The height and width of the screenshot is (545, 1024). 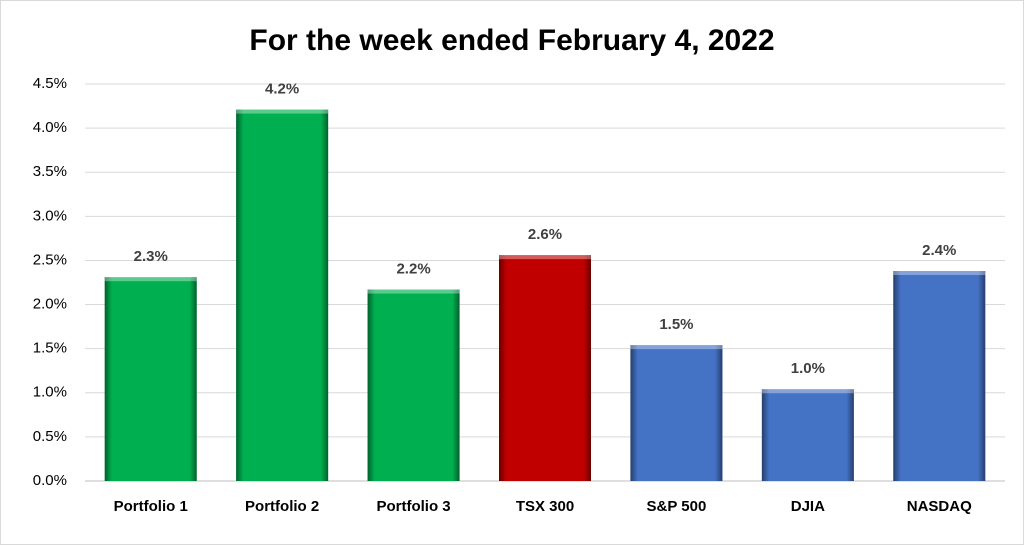 What do you see at coordinates (545, 506) in the screenshot?
I see `x-tick-label: TSX 300` at bounding box center [545, 506].